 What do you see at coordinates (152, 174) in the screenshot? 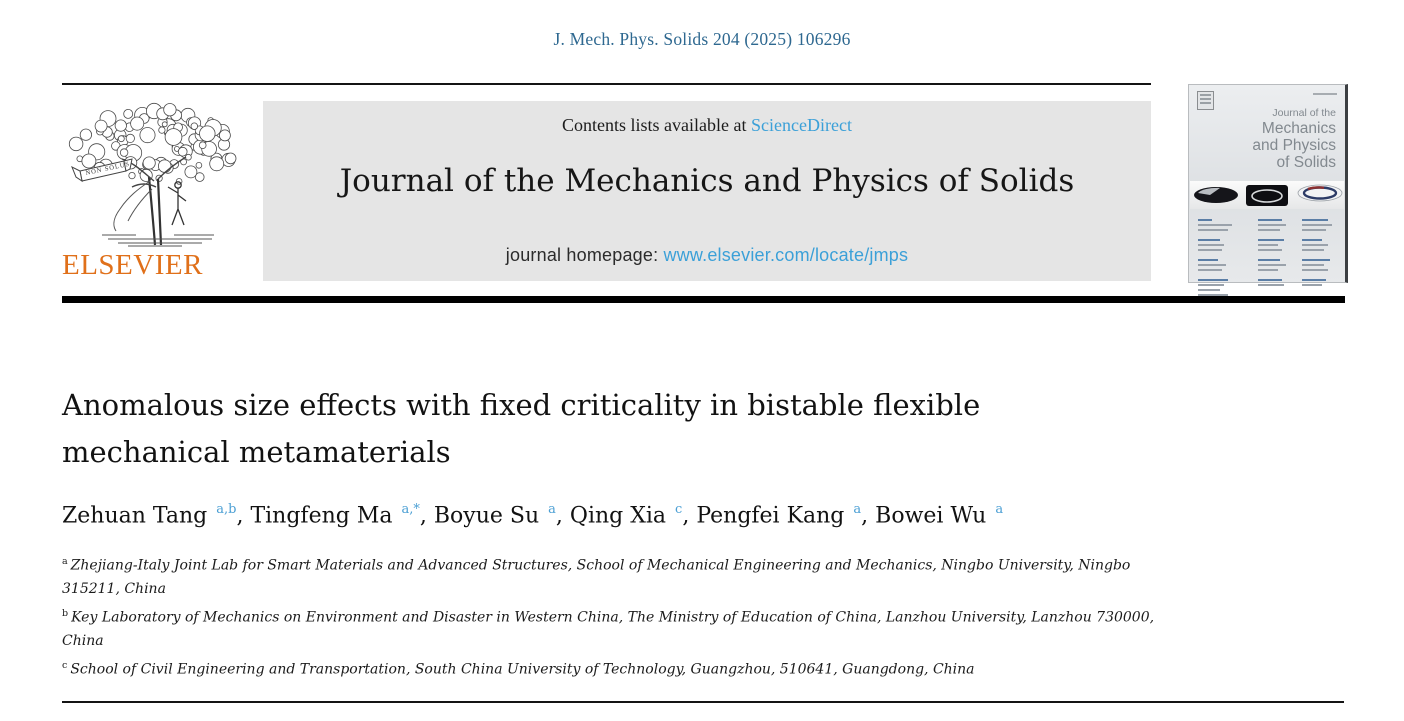
I see `elsevier-tree-icon: NON SOLUS` at bounding box center [152, 174].